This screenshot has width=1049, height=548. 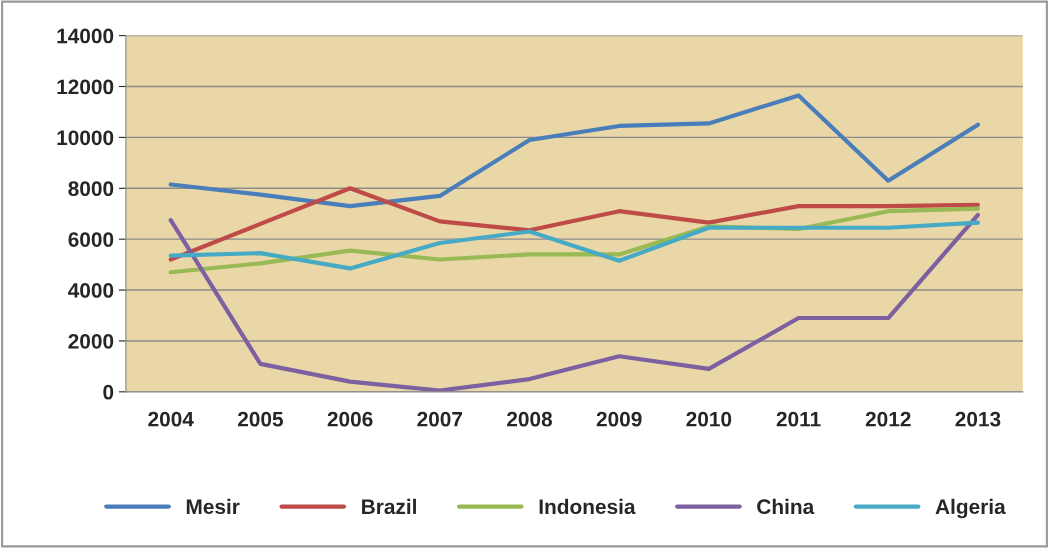 What do you see at coordinates (213, 506) in the screenshot?
I see `legend-label: Mesir` at bounding box center [213, 506].